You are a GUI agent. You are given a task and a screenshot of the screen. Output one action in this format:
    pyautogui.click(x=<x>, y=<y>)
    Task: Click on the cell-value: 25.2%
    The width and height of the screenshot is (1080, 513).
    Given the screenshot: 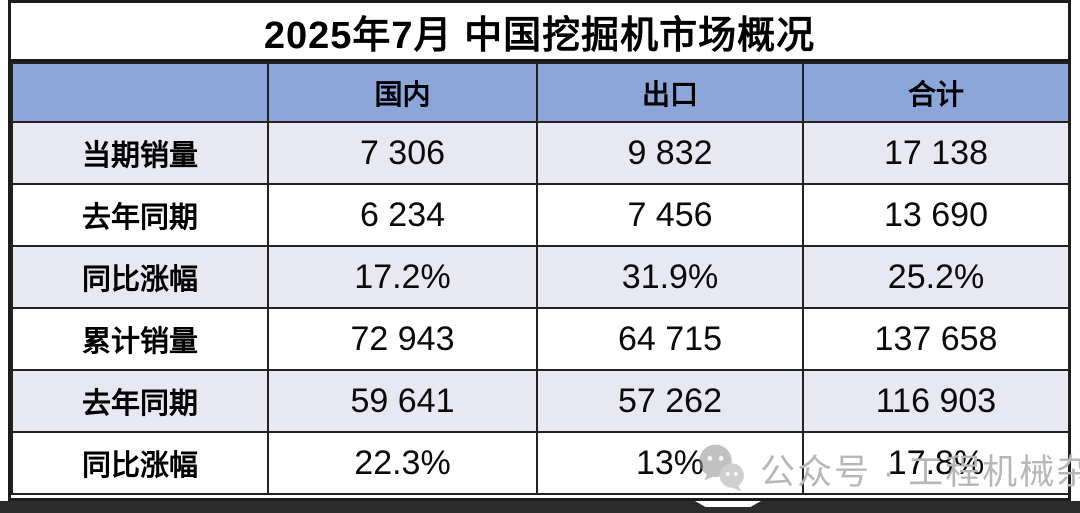 What is the action you would take?
    pyautogui.click(x=936, y=277)
    